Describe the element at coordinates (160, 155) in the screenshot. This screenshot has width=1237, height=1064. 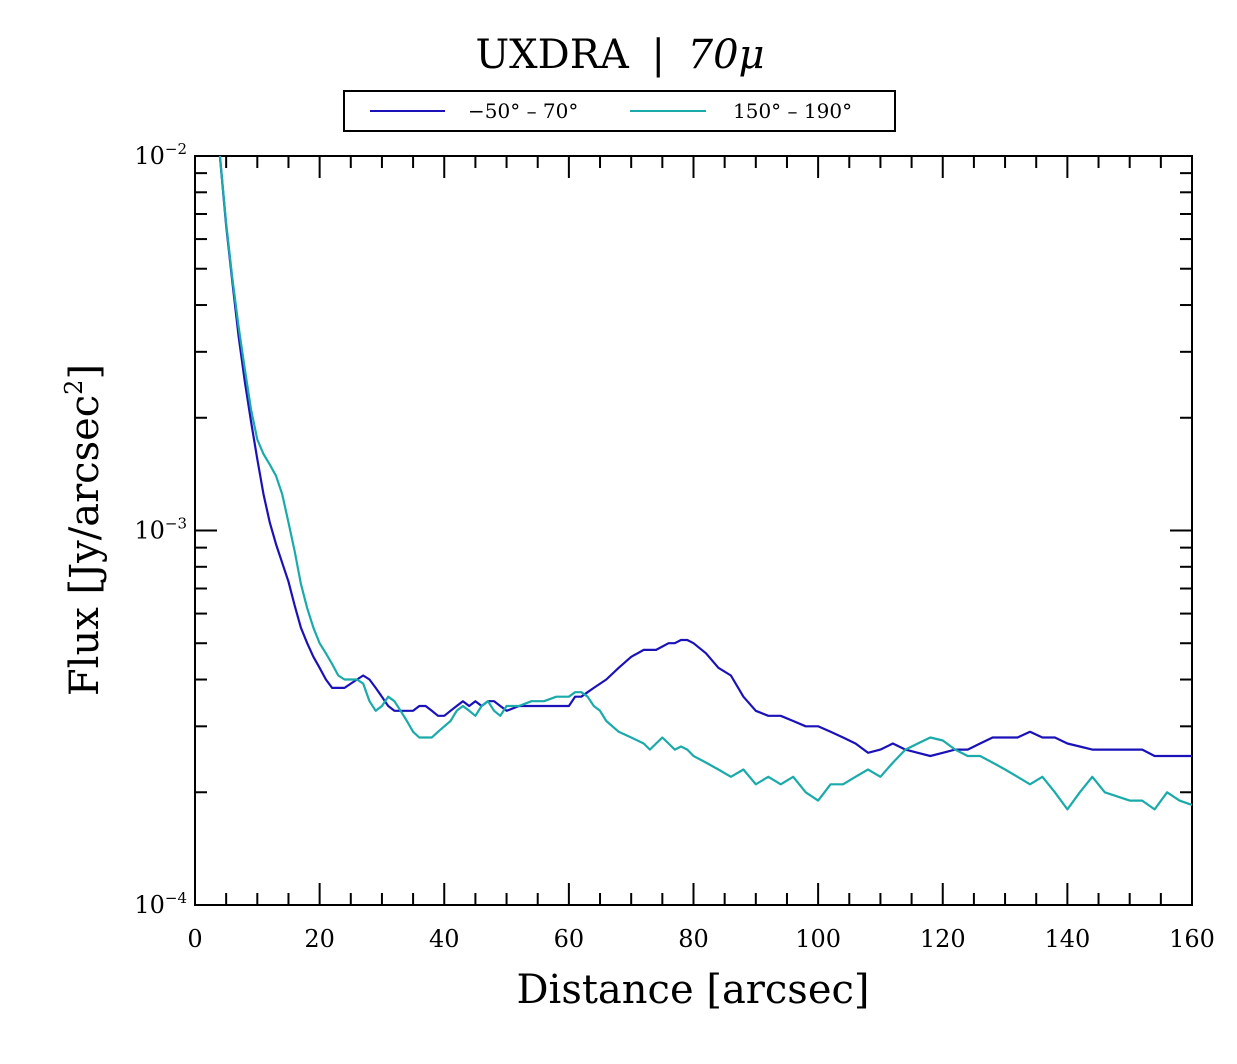
I see `y-tick-label: 10⁻²` at that location.